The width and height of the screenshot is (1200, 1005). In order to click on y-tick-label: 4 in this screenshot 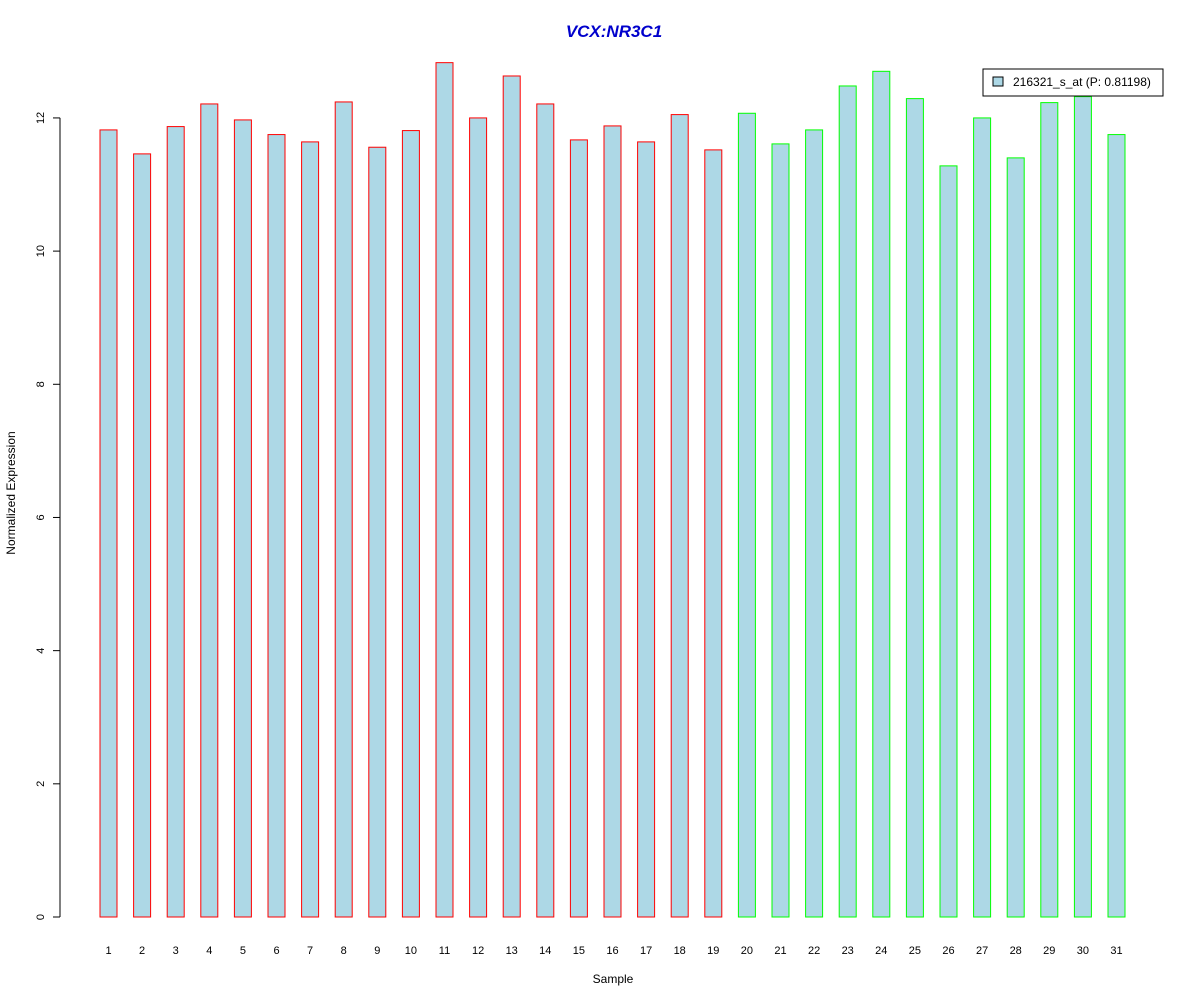, I will do `click(41, 651)`.